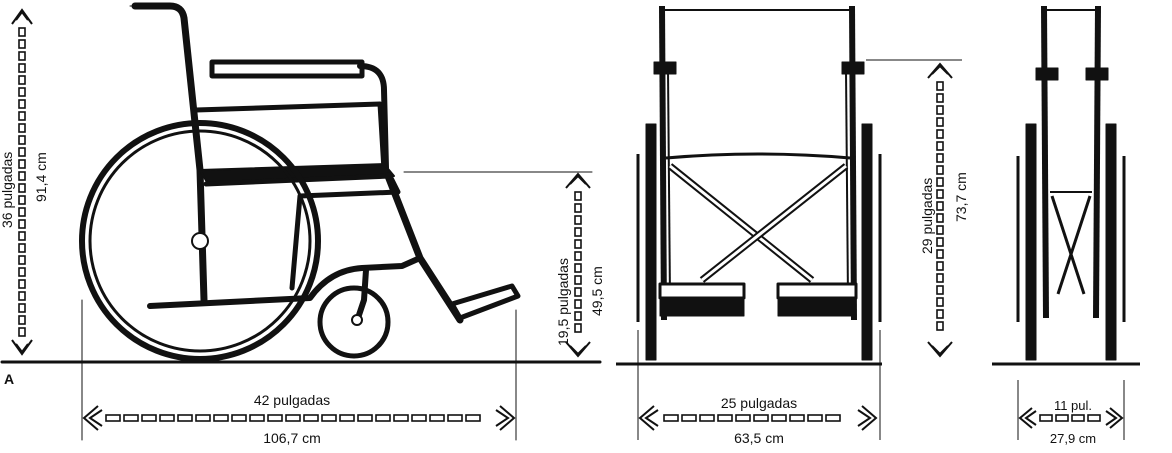 The image size is (1172, 453). I want to click on folded-view, so click(1066, 222).